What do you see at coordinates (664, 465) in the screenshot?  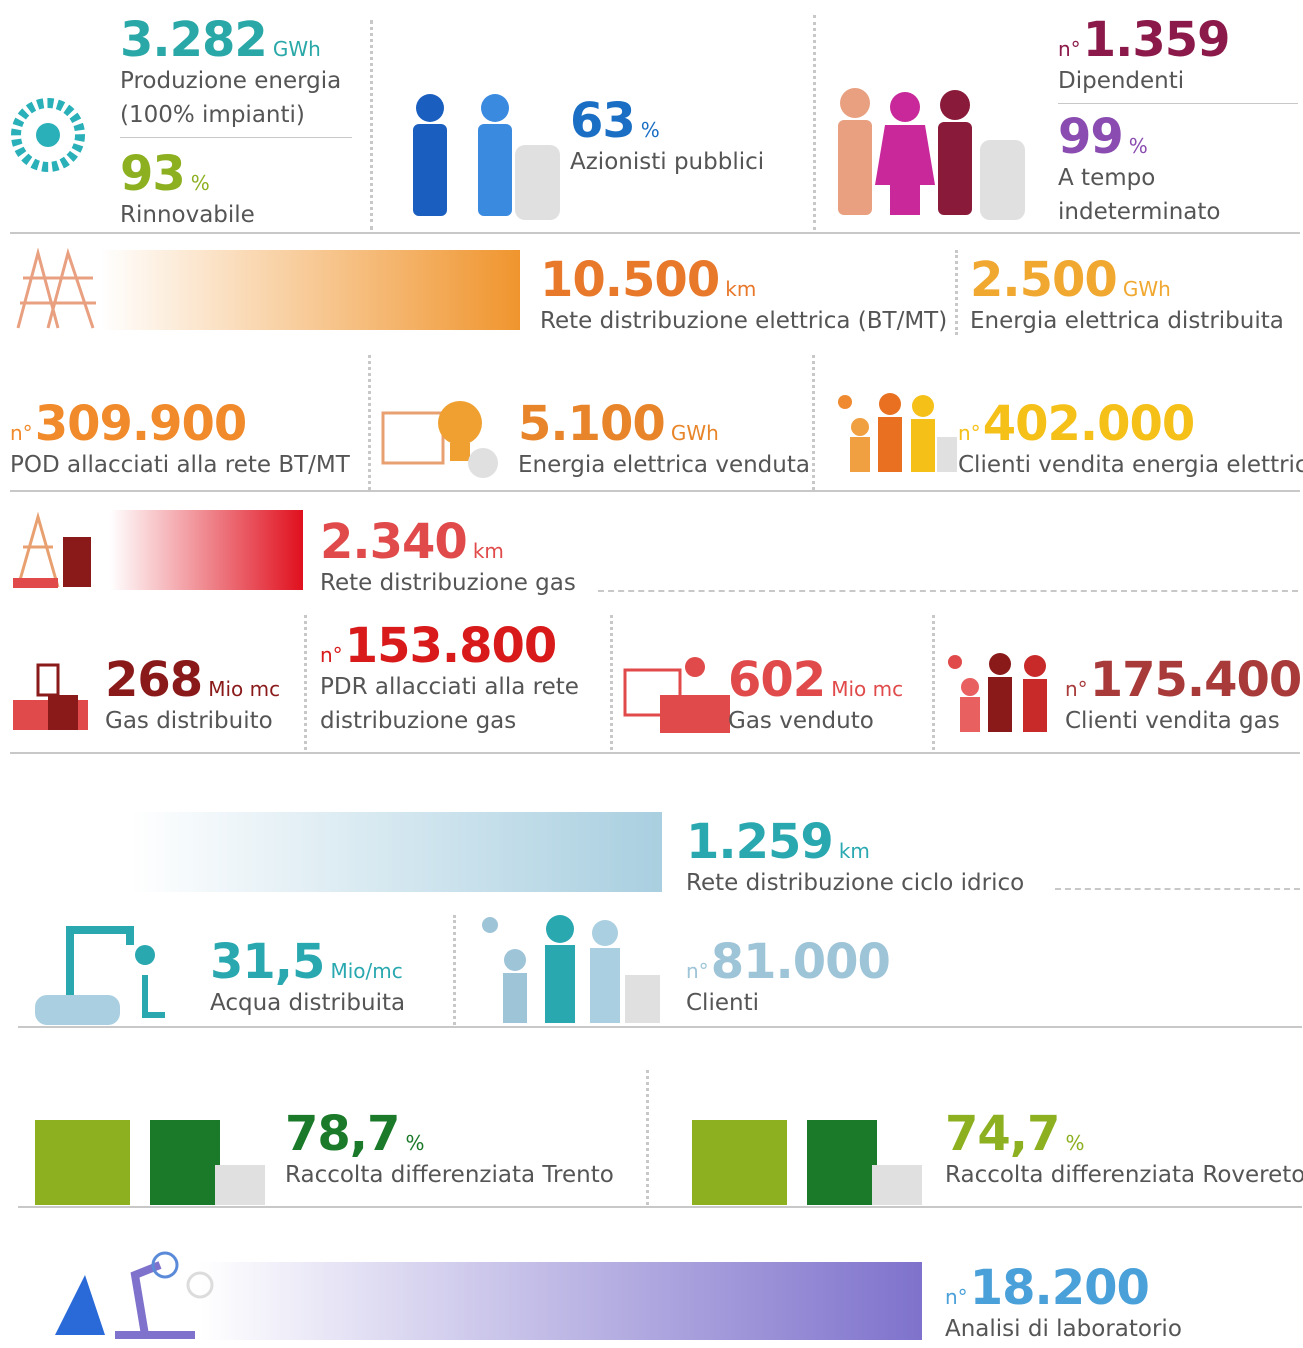 I see `stat-label: Energia elettrica venduta` at bounding box center [664, 465].